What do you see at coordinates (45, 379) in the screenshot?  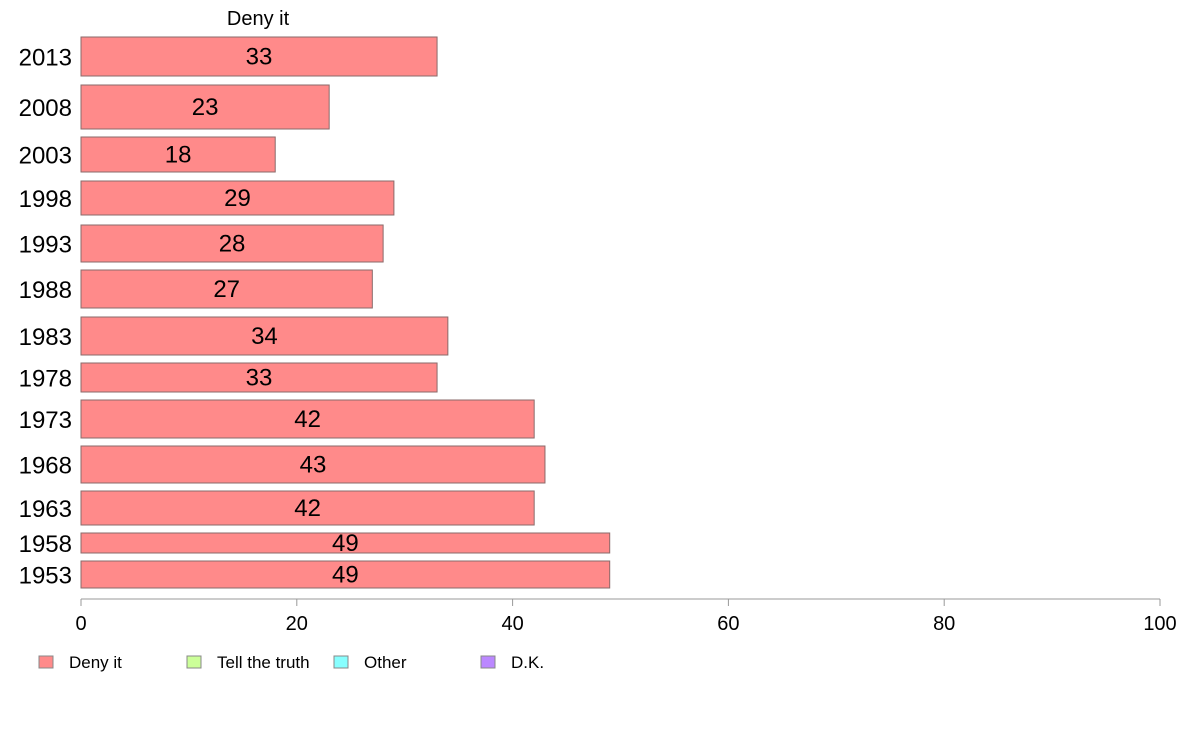 I see `category-label-1978: 1978` at bounding box center [45, 379].